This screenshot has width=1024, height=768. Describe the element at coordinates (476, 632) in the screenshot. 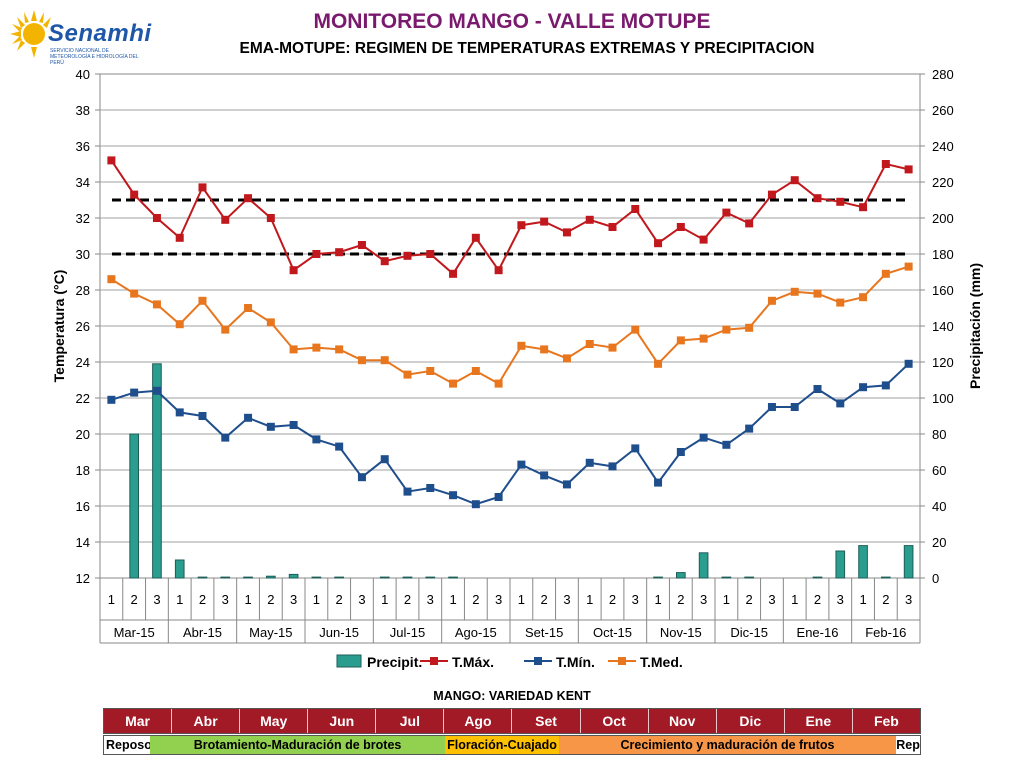

I see `month-tick-label: Ago-15` at that location.